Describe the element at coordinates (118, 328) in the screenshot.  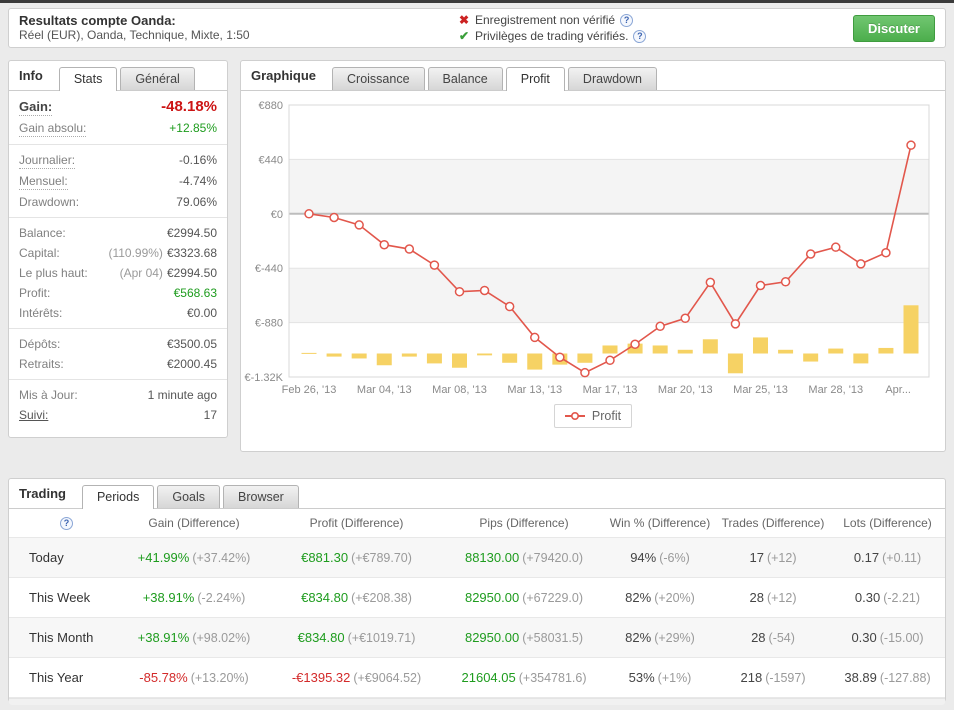
I see `section-divider` at that location.